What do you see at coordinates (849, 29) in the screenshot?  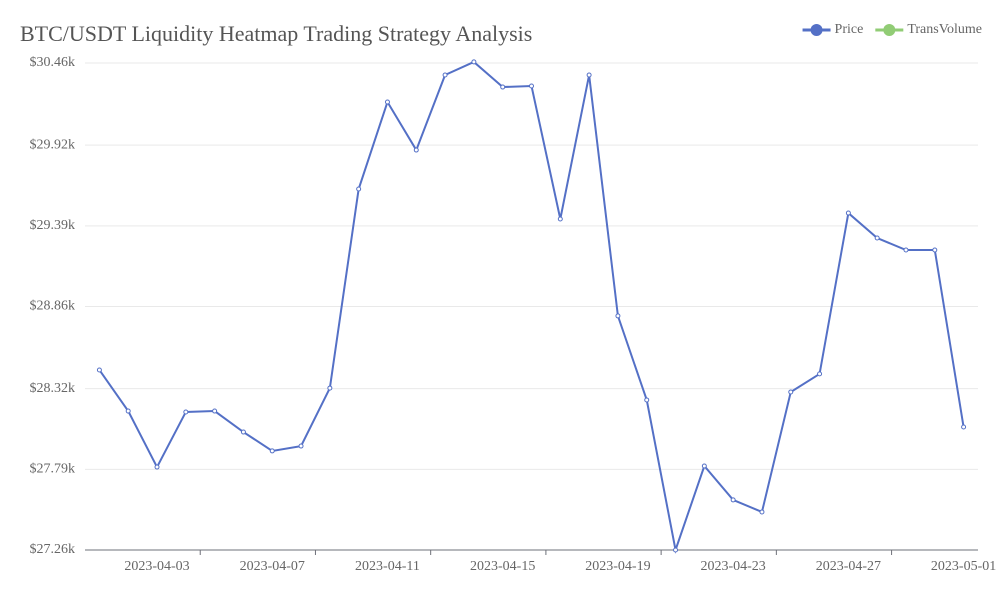 I see `legend-label: Price` at bounding box center [849, 29].